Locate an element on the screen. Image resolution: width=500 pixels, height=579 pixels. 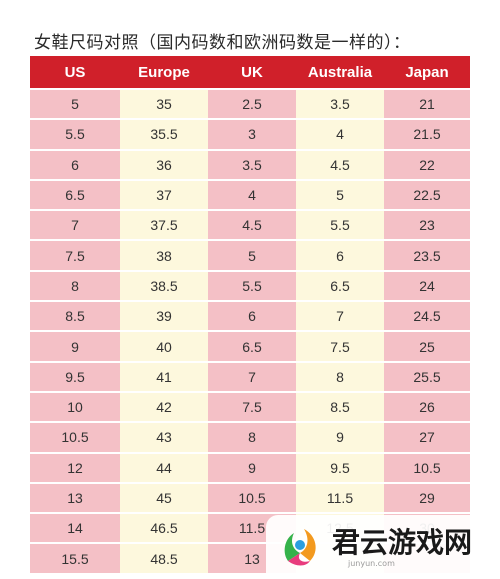
brand-logo-icon is located at coordinates (300, 547).